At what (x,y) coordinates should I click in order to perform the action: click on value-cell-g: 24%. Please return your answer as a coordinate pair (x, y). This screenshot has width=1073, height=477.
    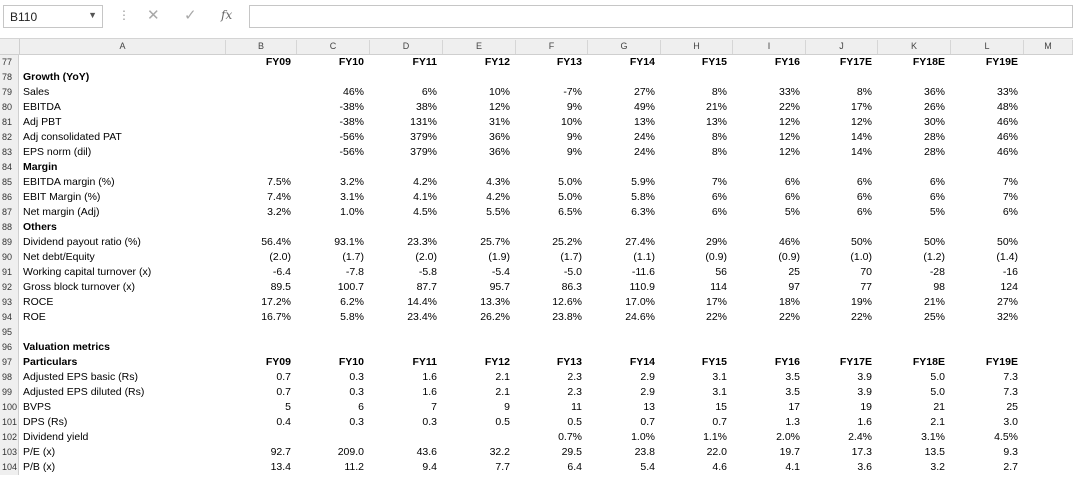
    Looking at the image, I should click on (644, 137).